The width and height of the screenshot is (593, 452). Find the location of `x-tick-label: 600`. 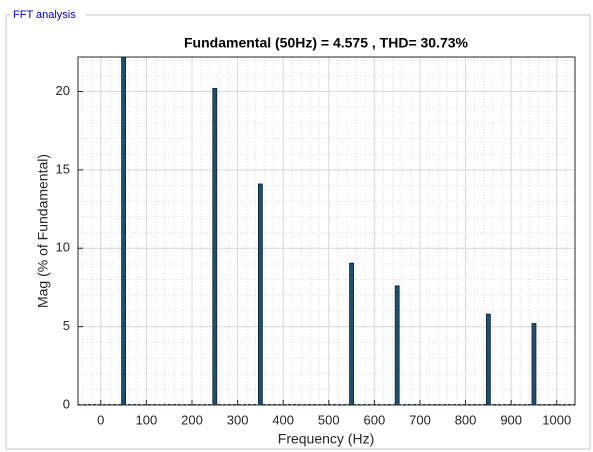

x-tick-label: 600 is located at coordinates (375, 419).